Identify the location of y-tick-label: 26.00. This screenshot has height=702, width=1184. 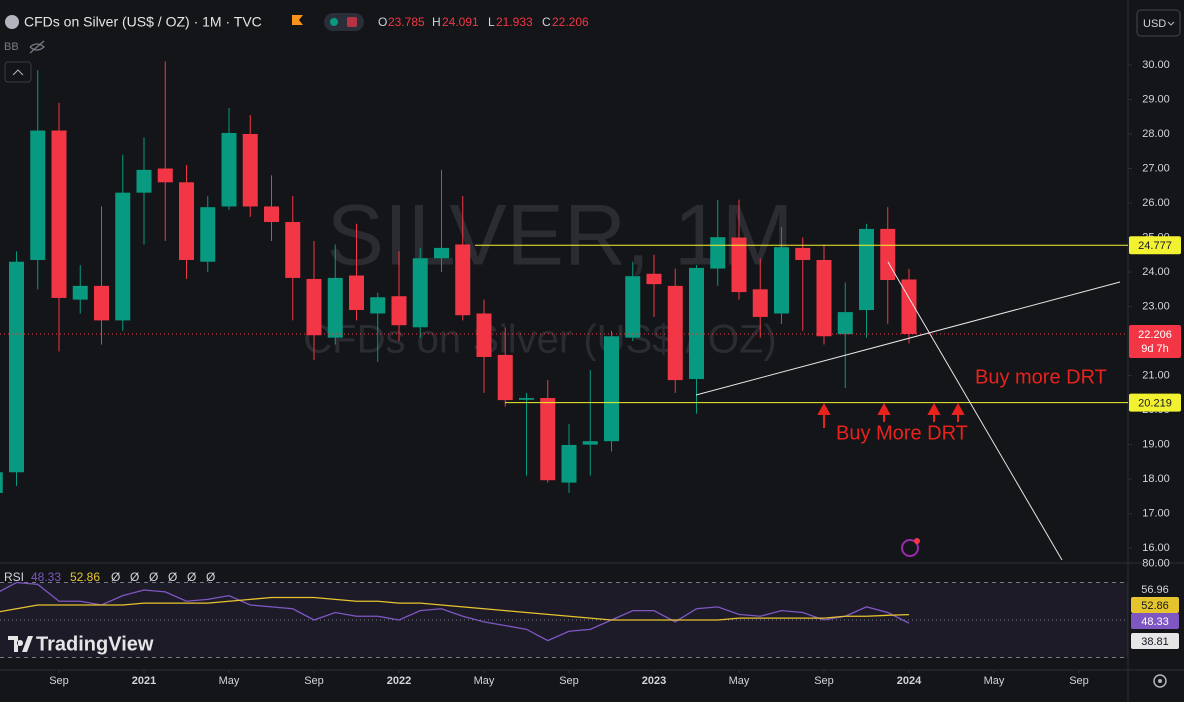
(1156, 203).